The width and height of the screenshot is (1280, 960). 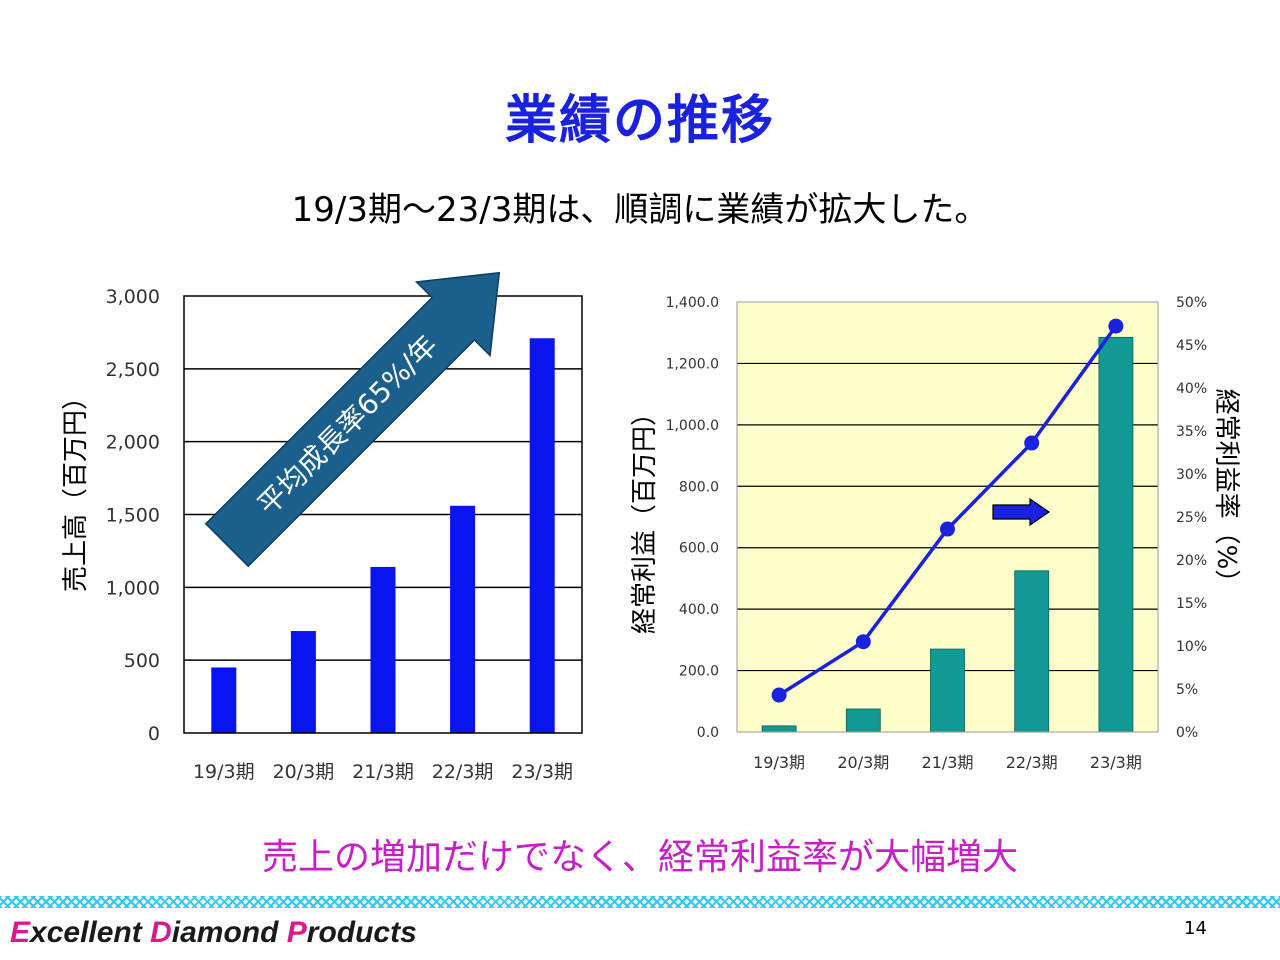 What do you see at coordinates (639, 121) in the screenshot?
I see `slide-title: 業績の推移` at bounding box center [639, 121].